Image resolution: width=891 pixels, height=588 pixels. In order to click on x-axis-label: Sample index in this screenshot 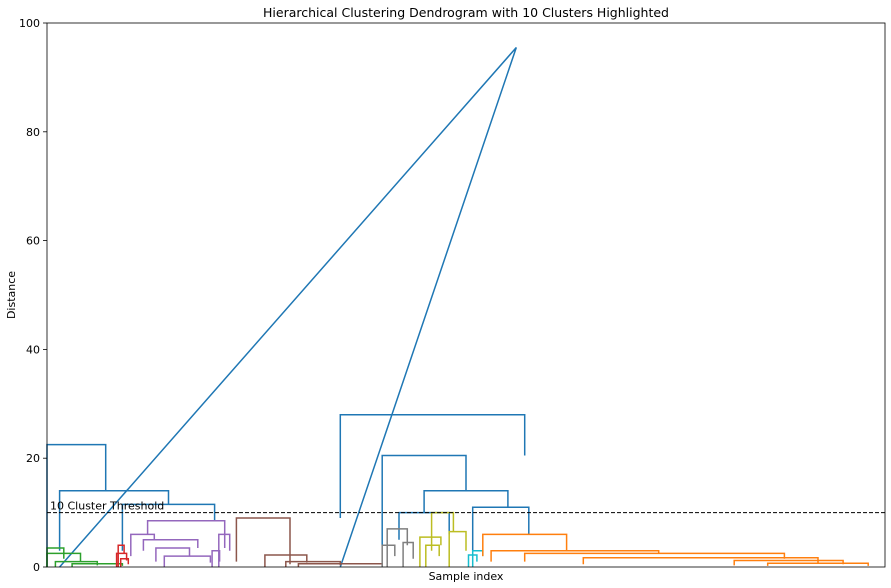, I will do `click(466, 576)`.